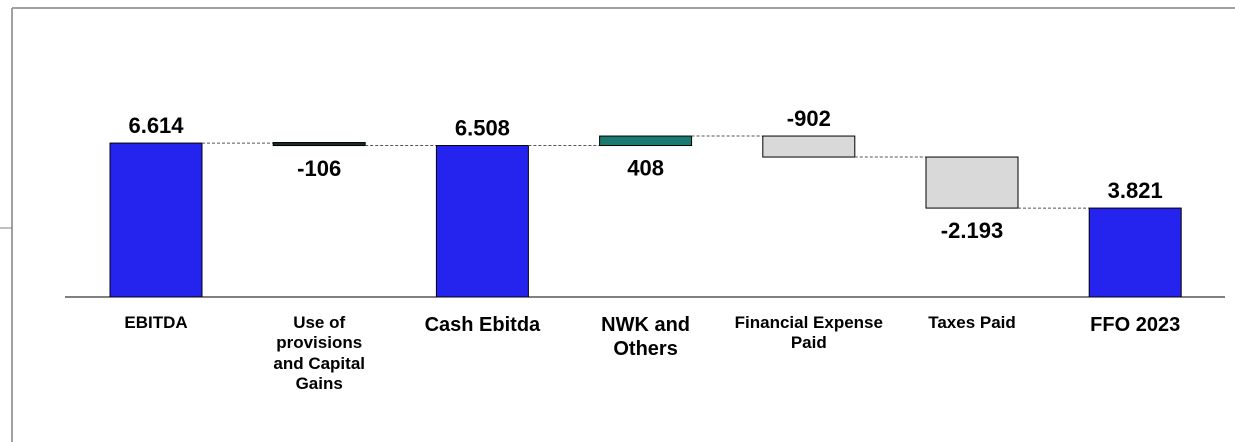 The width and height of the screenshot is (1235, 442). I want to click on category-label: FFO 2023, so click(1135, 325).